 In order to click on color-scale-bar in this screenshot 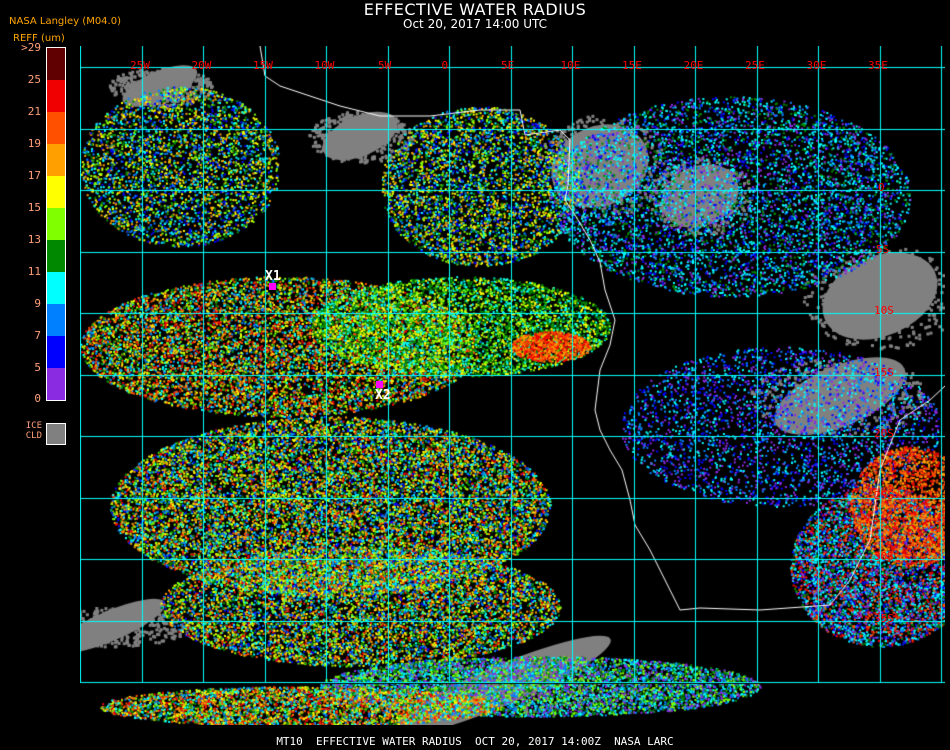, I will do `click(56, 224)`.